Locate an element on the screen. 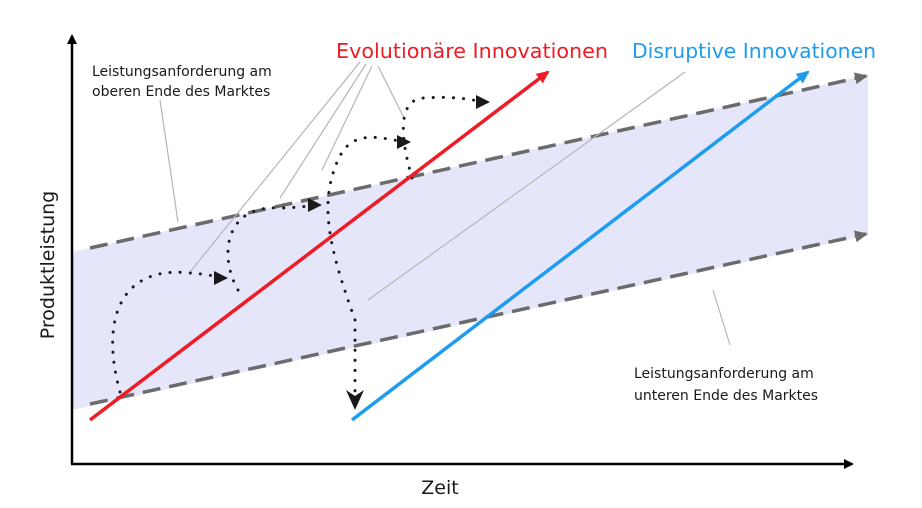  evolutionary-title: Evolutionäre Innovationen is located at coordinates (472, 51).